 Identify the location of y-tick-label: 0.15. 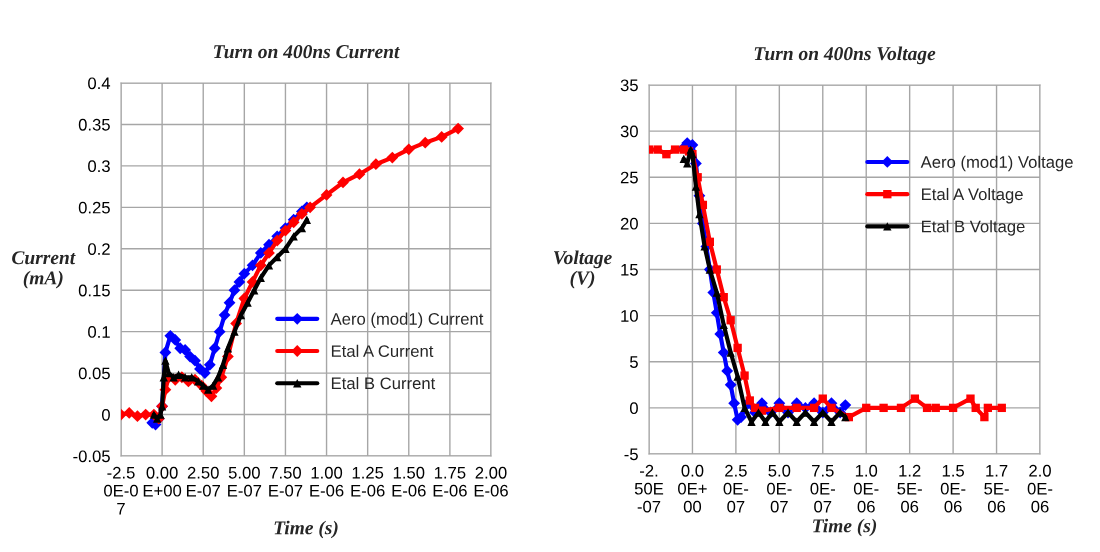
(94, 290).